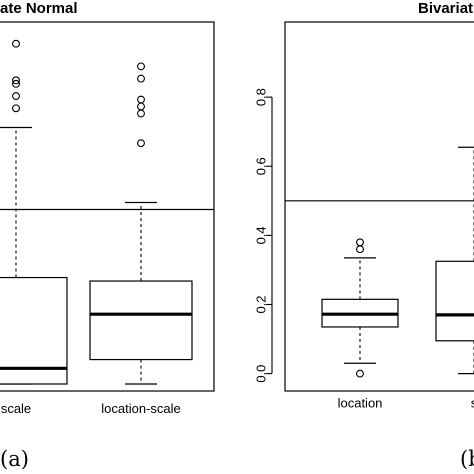 The width and height of the screenshot is (474, 474). What do you see at coordinates (14, 459) in the screenshot?
I see `panel-label-a: (a)` at bounding box center [14, 459].